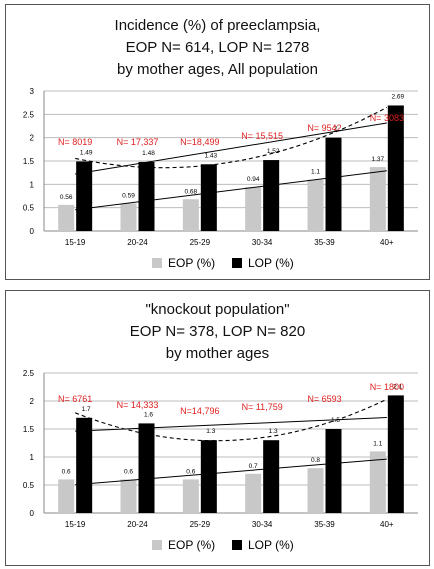  I want to click on y-tick-label: 1, so click(32, 184).